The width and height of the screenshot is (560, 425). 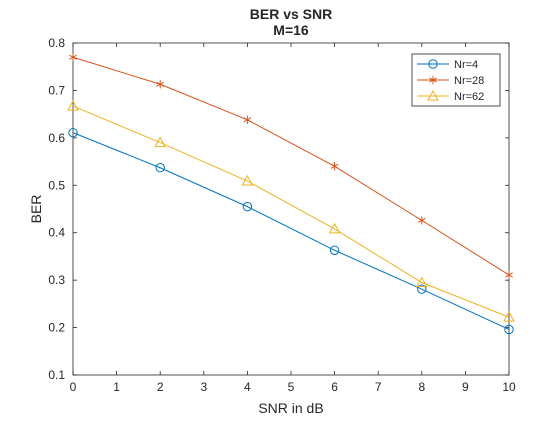 I want to click on chart-title: BER vs SNR, so click(x=291, y=14).